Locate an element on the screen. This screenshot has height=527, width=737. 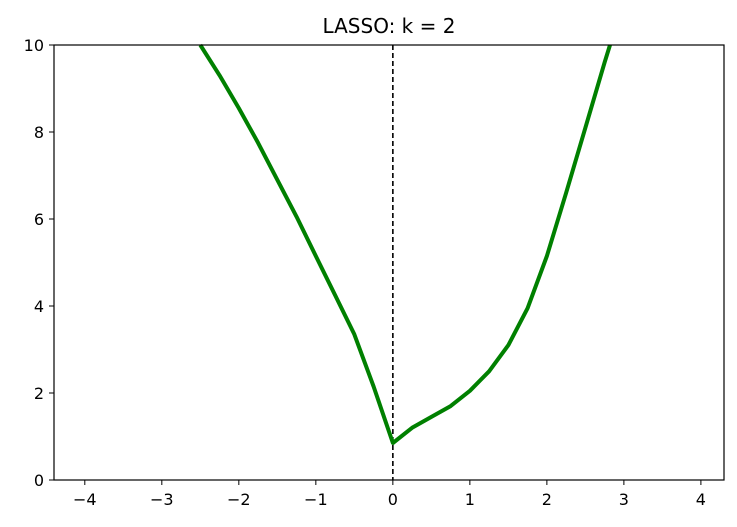
x-tick-label: −3 is located at coordinates (162, 499).